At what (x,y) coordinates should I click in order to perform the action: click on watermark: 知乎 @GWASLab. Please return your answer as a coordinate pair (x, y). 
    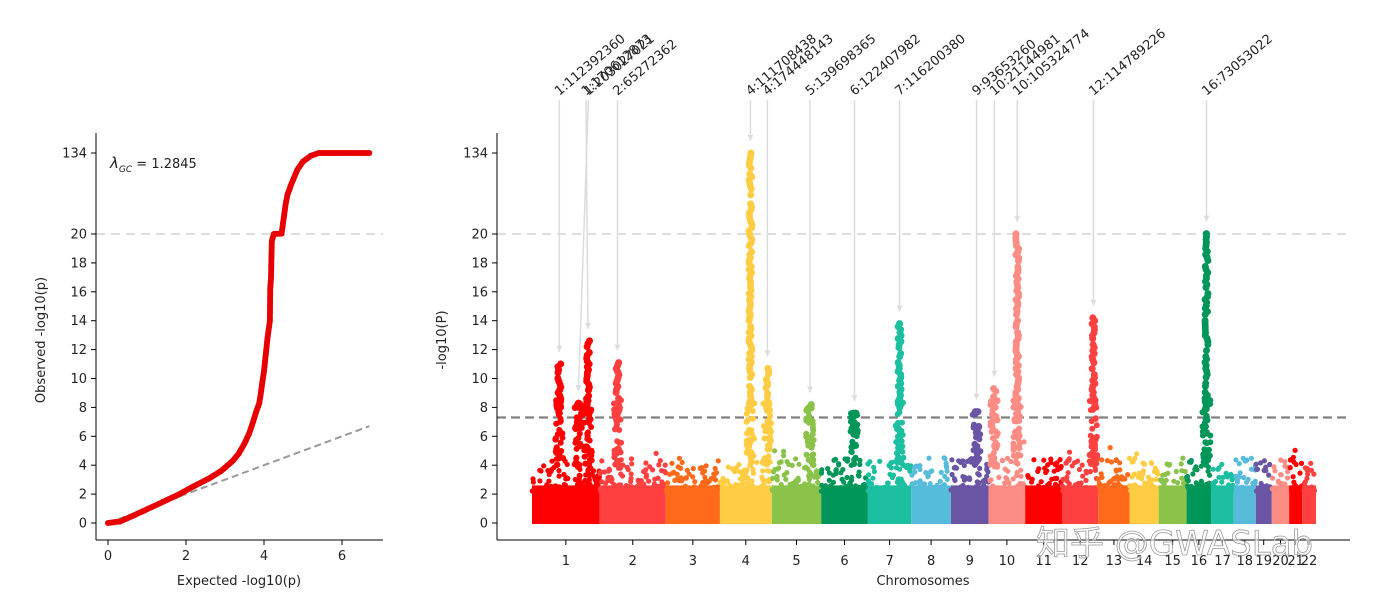
    Looking at the image, I should click on (1174, 544).